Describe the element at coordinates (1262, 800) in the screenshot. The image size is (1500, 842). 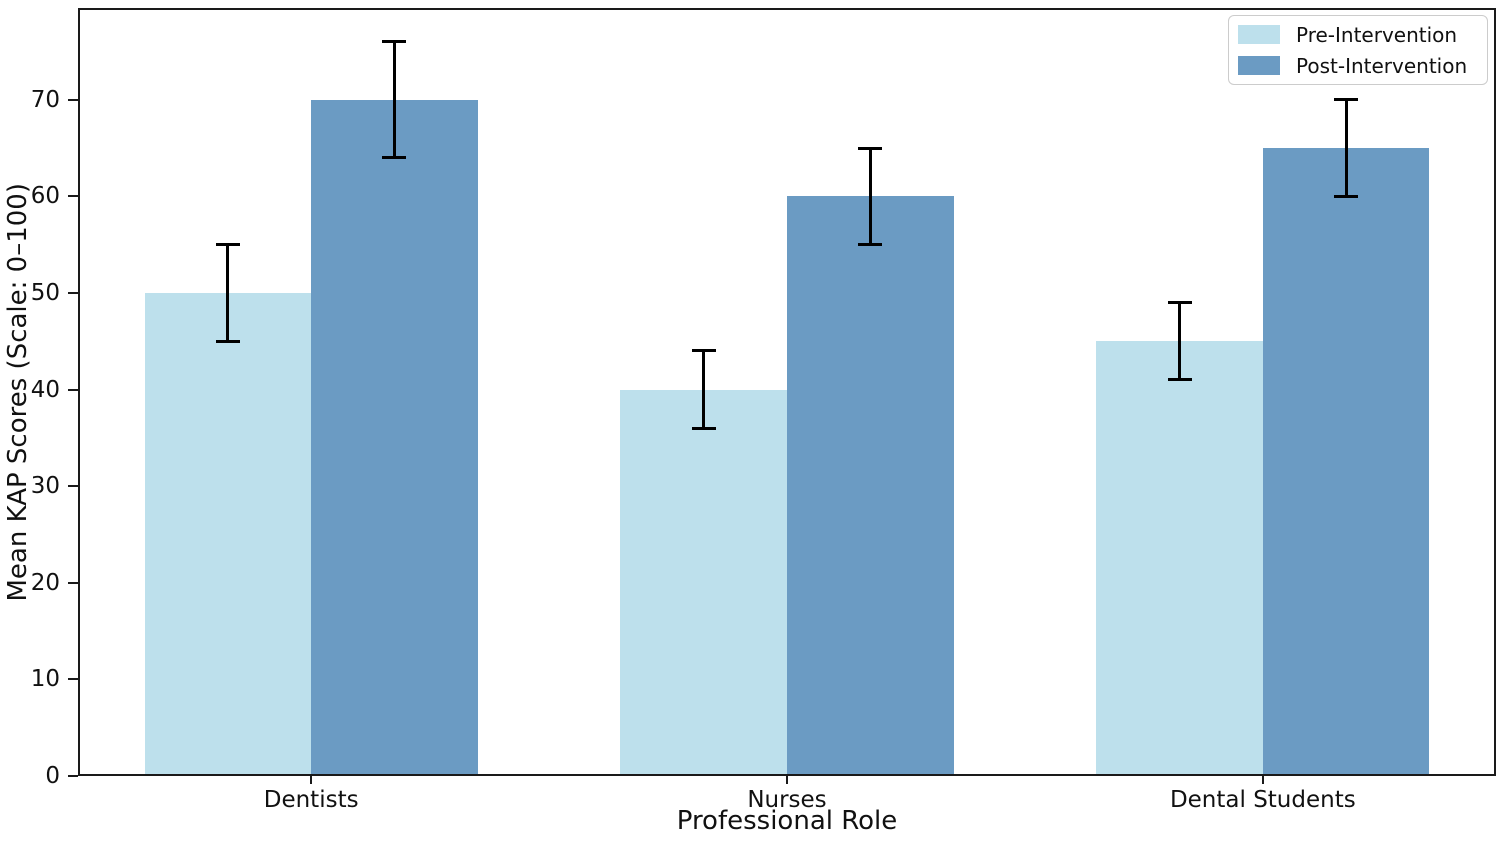
I see `x-tick-label: Dental Students` at that location.